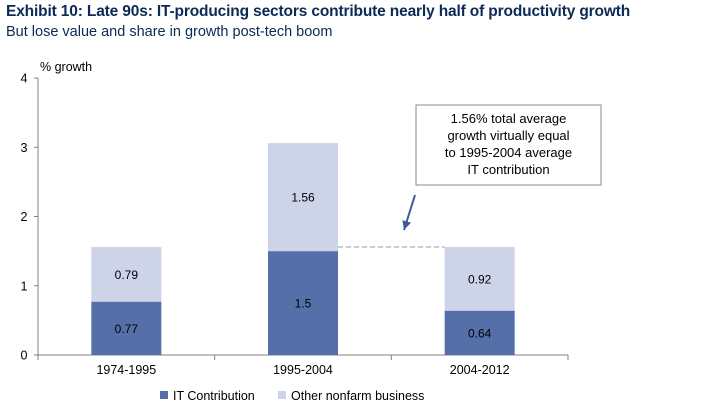 This screenshot has width=723, height=414. What do you see at coordinates (126, 370) in the screenshot?
I see `x-tick-label: 1974-1995` at bounding box center [126, 370].